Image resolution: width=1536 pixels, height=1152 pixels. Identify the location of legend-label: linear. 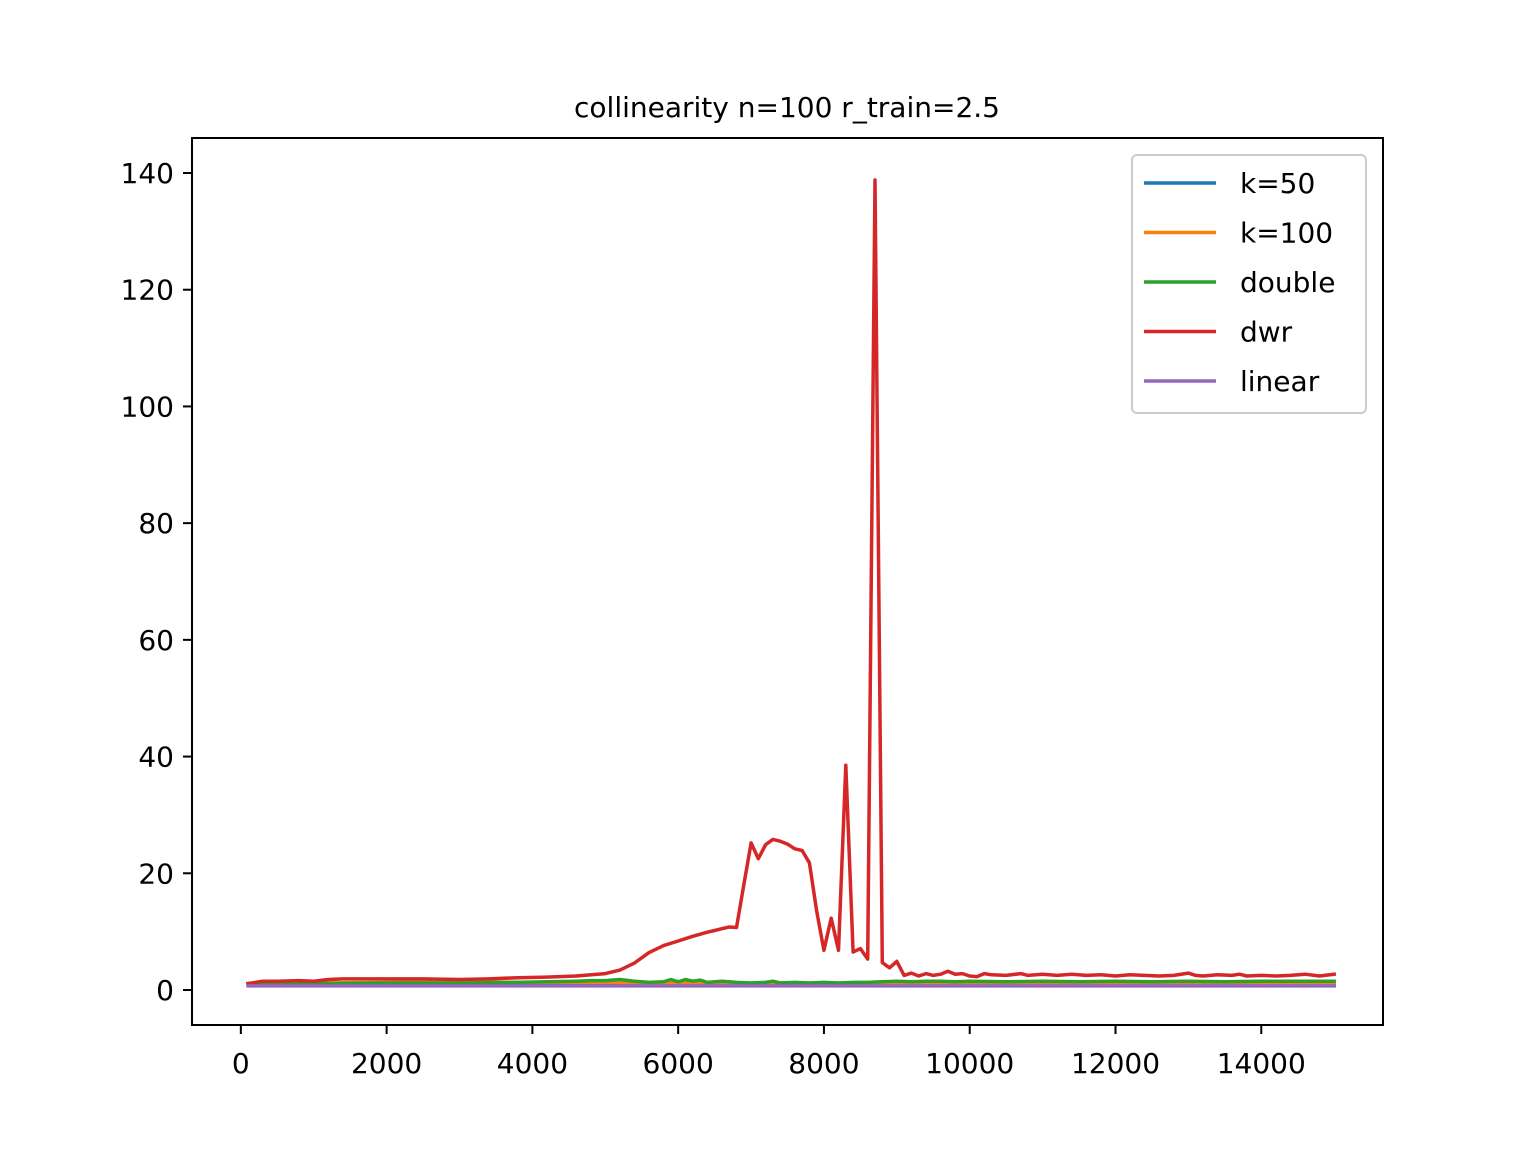
(1280, 381).